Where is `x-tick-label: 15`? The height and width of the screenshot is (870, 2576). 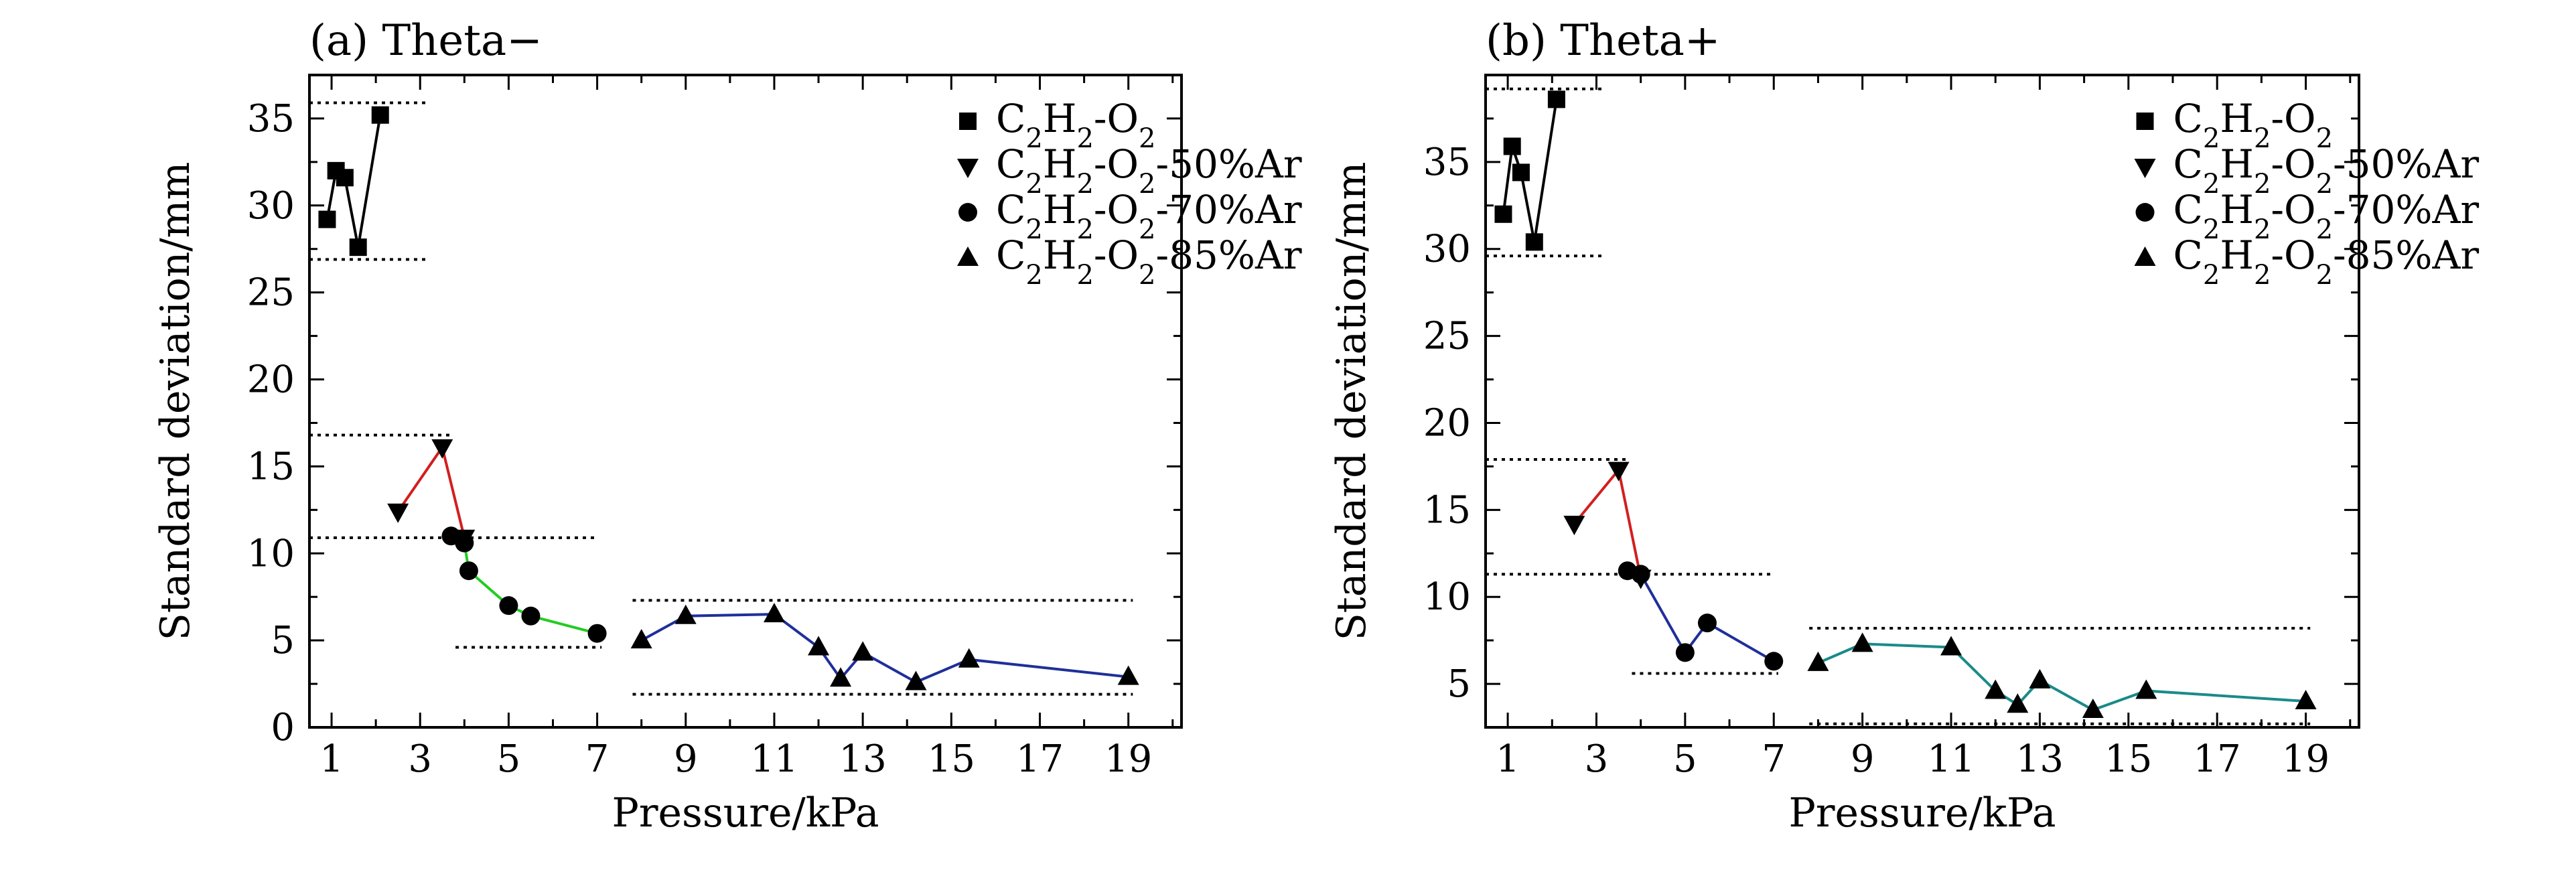
x-tick-label: 15 is located at coordinates (951, 759).